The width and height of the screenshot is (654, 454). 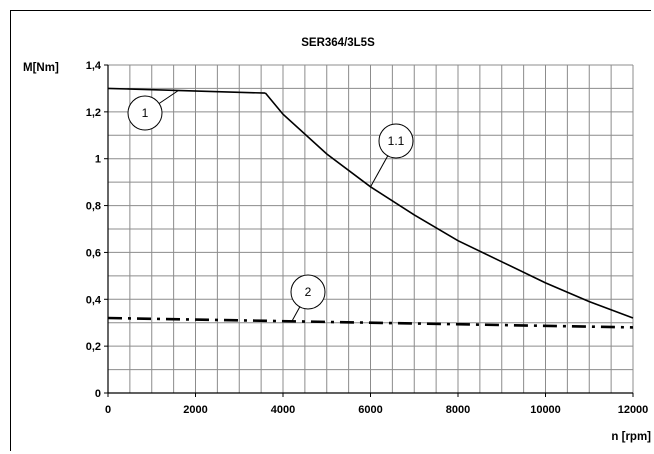 What do you see at coordinates (93, 347) in the screenshot?
I see `y-tick-label: 0,2` at bounding box center [93, 347].